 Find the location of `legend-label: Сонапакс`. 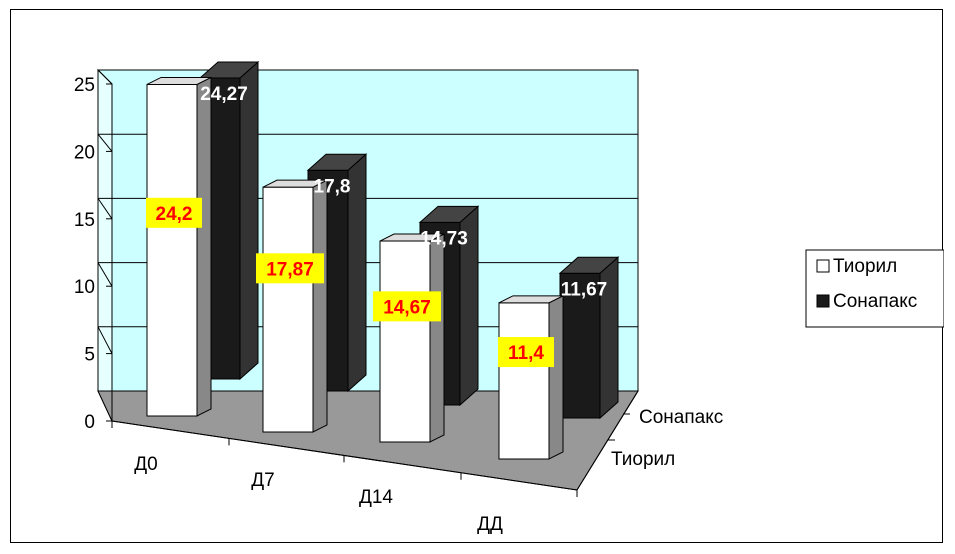

legend-label: Сонапакс is located at coordinates (875, 301).